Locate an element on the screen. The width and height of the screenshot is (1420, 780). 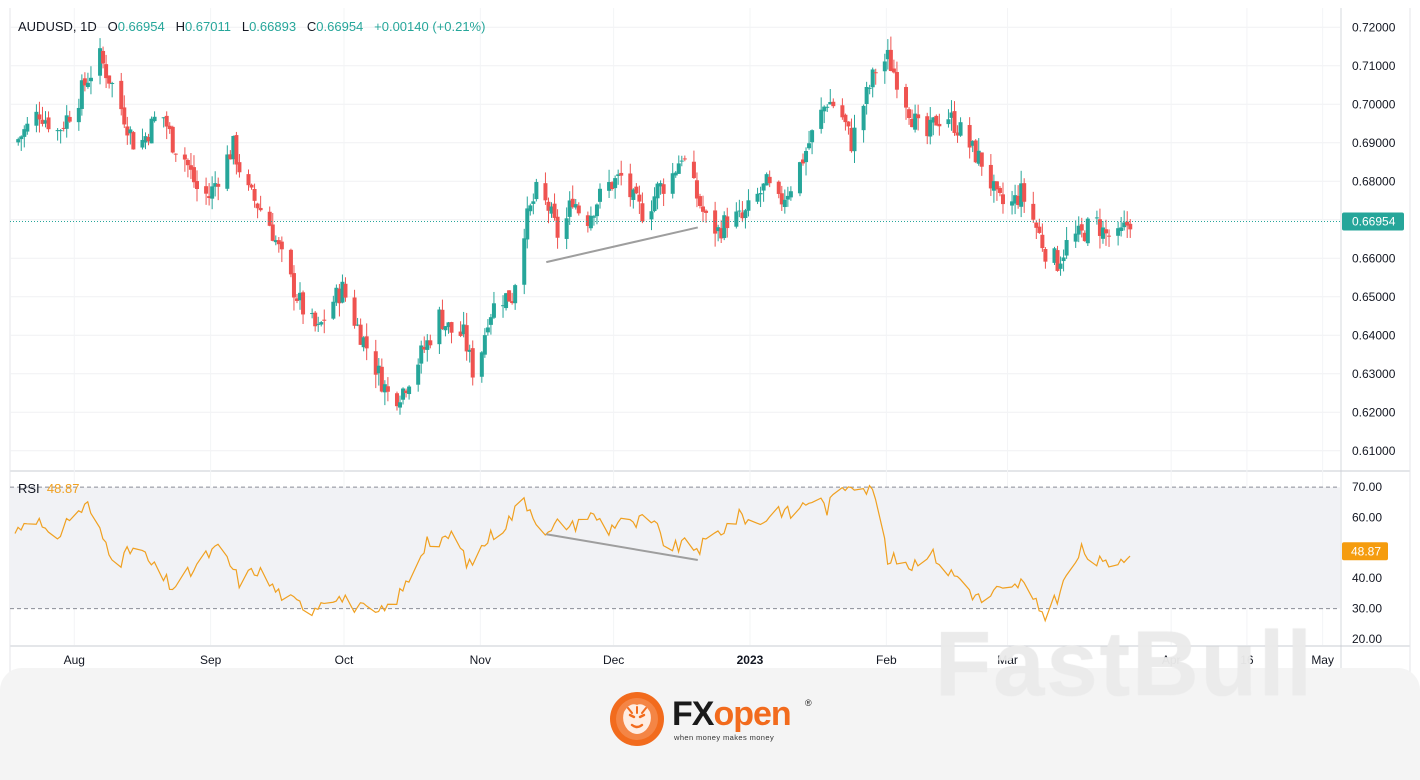
time-tick-label: Nov is located at coordinates (480, 660).